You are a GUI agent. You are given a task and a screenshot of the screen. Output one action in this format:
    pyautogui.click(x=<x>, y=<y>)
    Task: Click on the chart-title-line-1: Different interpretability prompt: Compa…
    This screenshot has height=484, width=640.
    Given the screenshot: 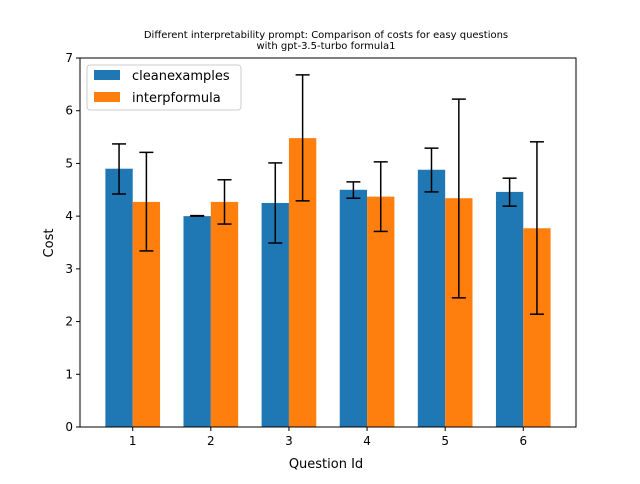 What is the action you would take?
    pyautogui.click(x=326, y=35)
    